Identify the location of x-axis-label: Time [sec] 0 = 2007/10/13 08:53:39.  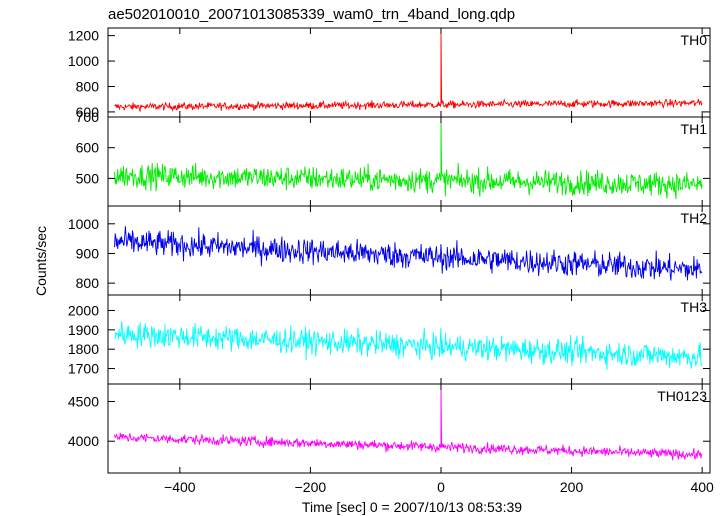
(412, 507).